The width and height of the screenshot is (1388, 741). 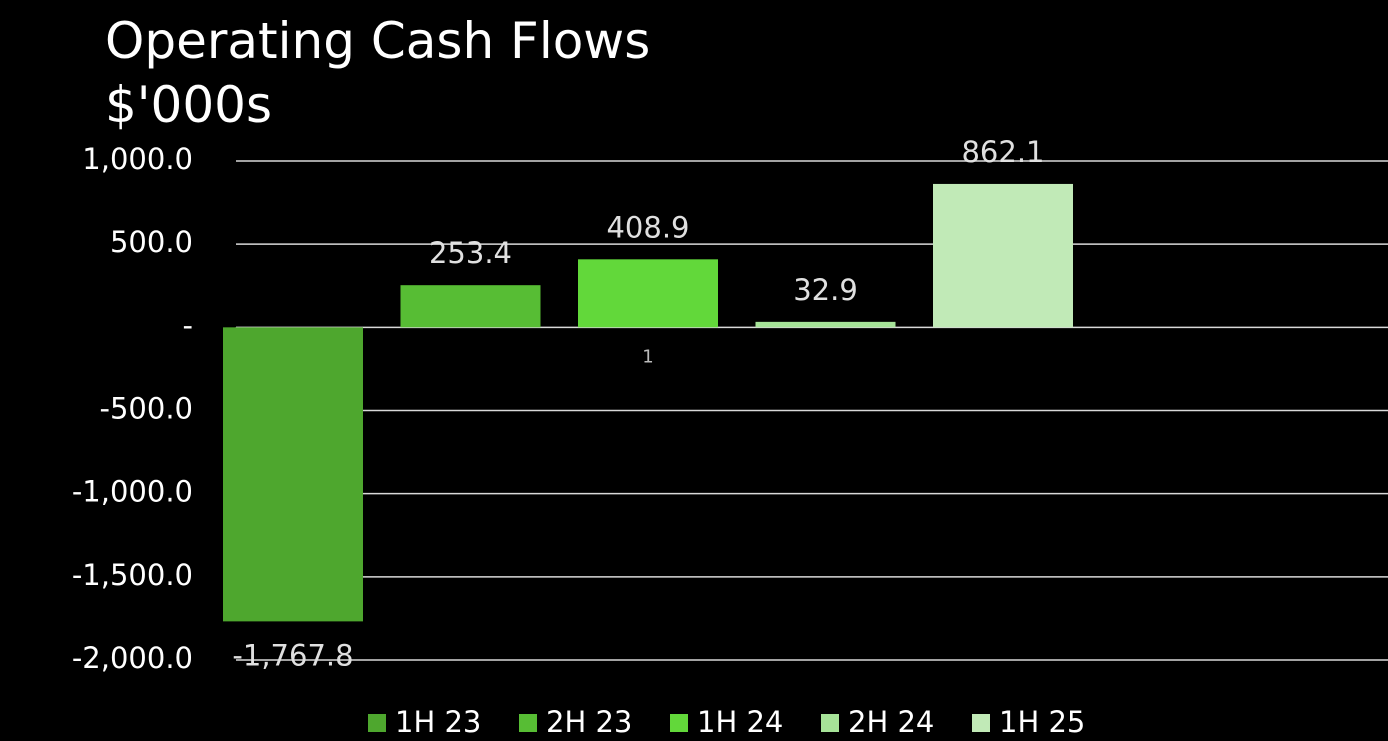 I want to click on y-tick-label: -1,000.0, so click(x=132, y=492).